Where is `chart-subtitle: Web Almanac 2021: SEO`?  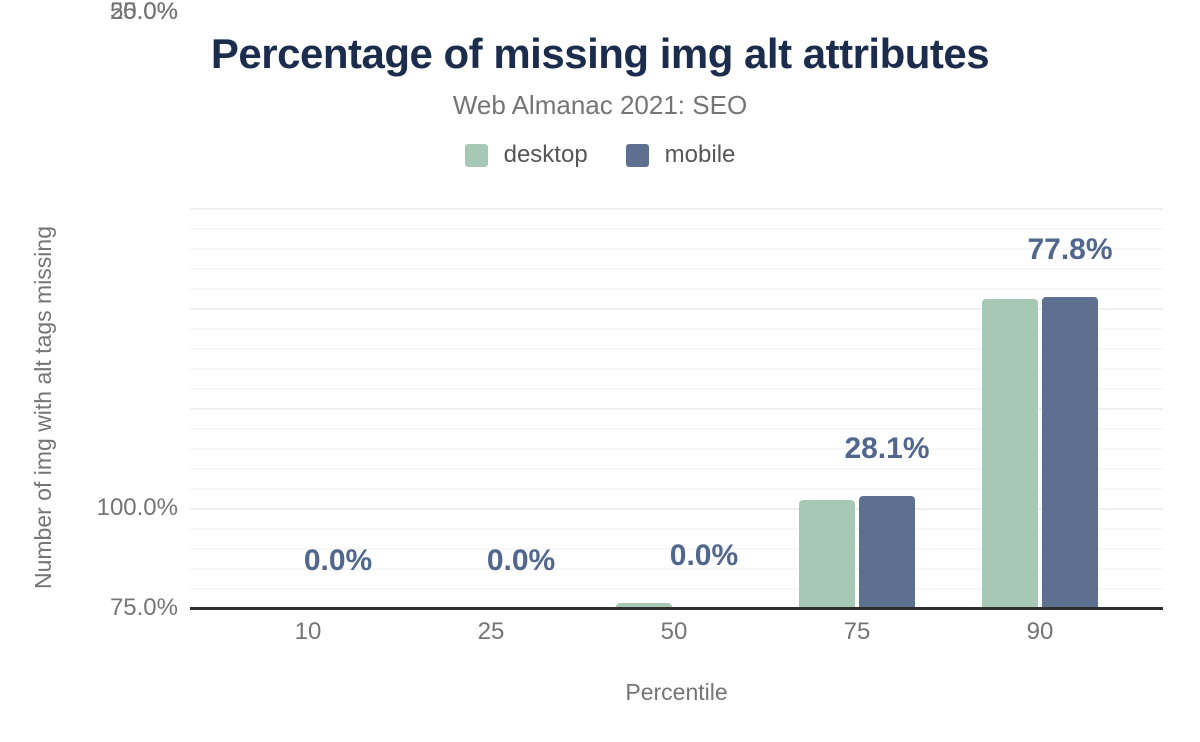 chart-subtitle: Web Almanac 2021: SEO is located at coordinates (600, 105).